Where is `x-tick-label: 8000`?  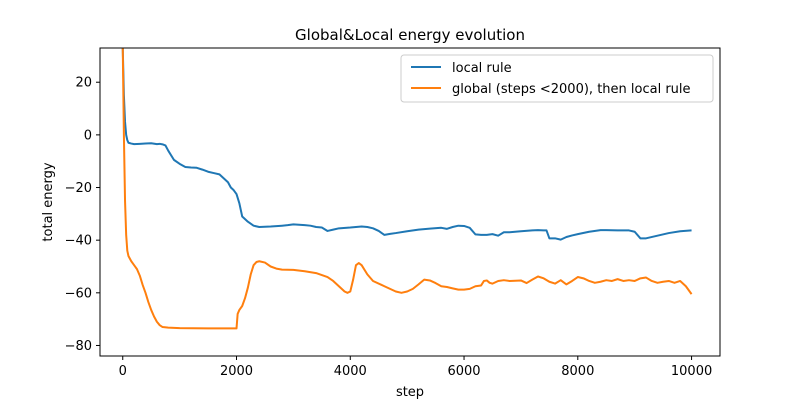 x-tick-label: 8000 is located at coordinates (577, 371).